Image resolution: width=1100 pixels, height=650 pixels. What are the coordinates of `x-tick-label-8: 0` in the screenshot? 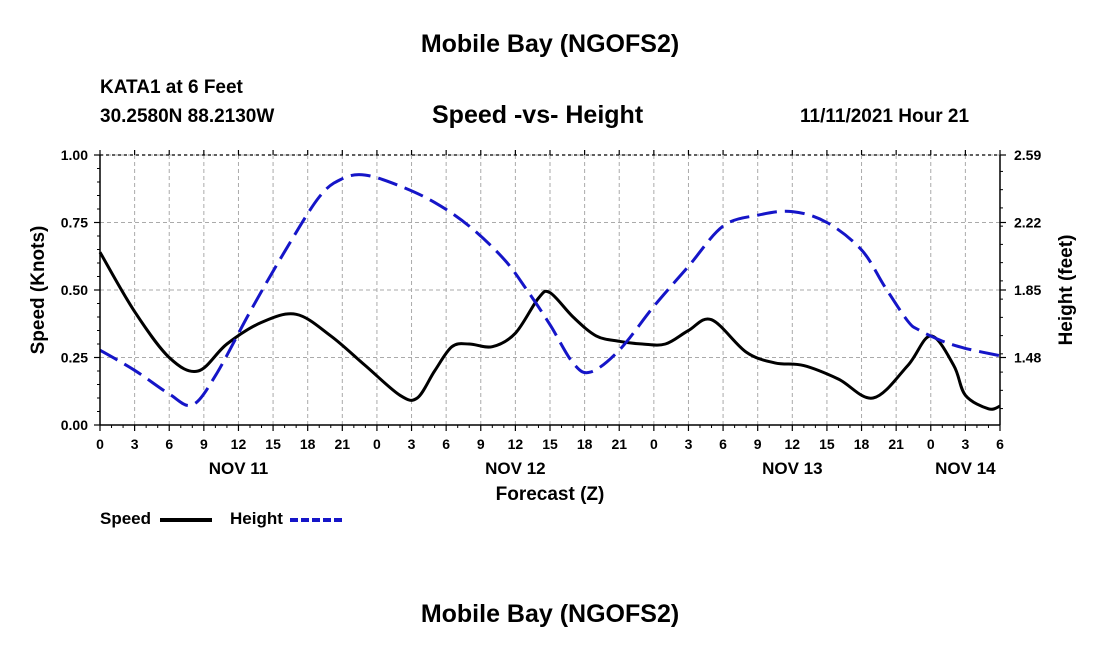 It's located at (377, 444).